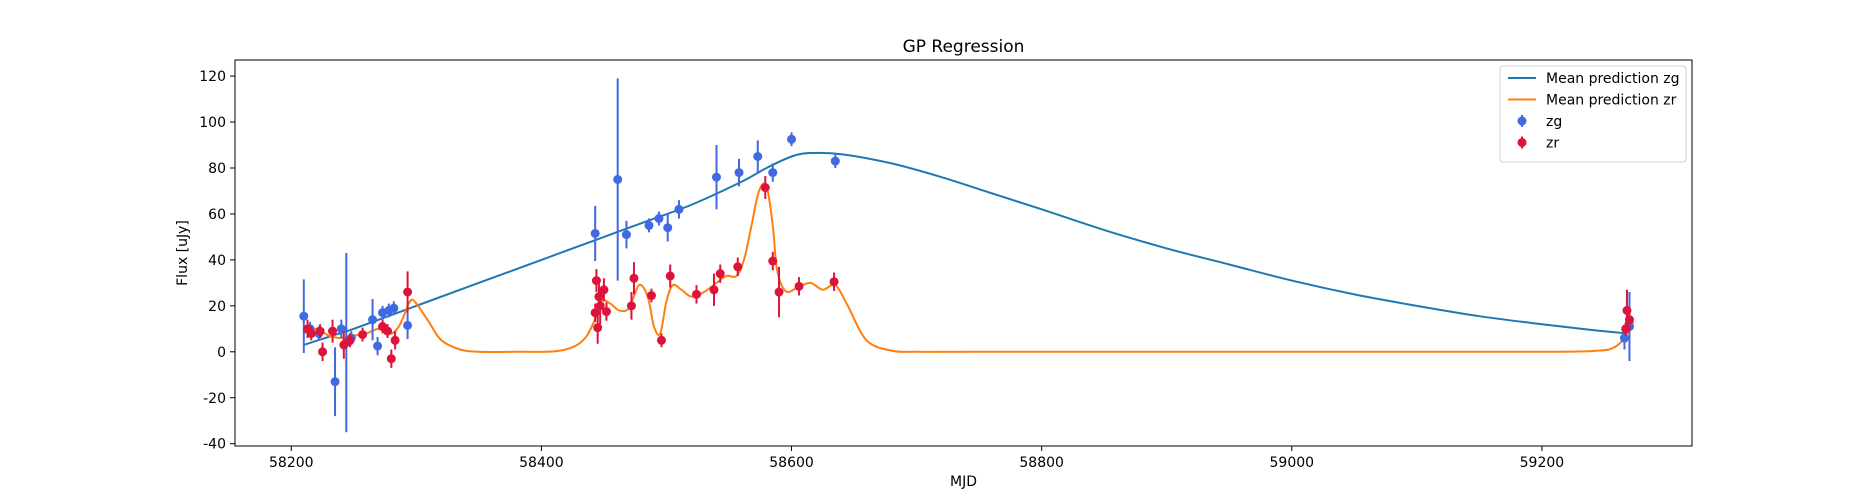 This screenshot has width=1875, height=504. I want to click on x-tick-label: 58400, so click(541, 463).